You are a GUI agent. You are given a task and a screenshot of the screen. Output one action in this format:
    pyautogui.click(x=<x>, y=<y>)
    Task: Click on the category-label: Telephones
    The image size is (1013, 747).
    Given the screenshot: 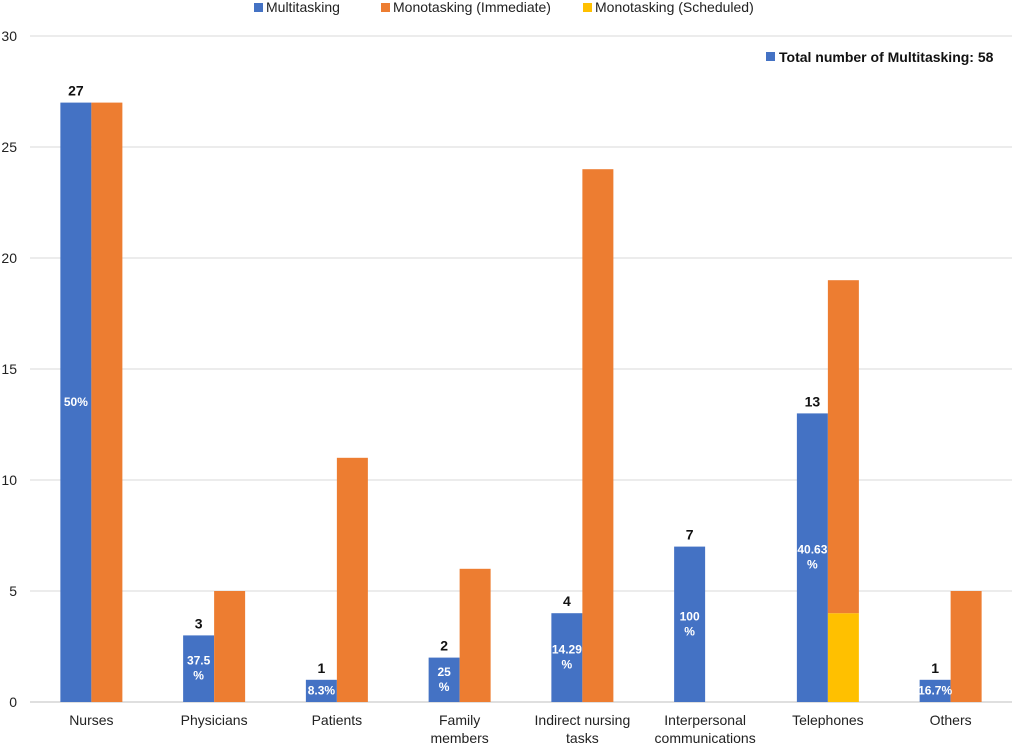 What is the action you would take?
    pyautogui.click(x=828, y=720)
    